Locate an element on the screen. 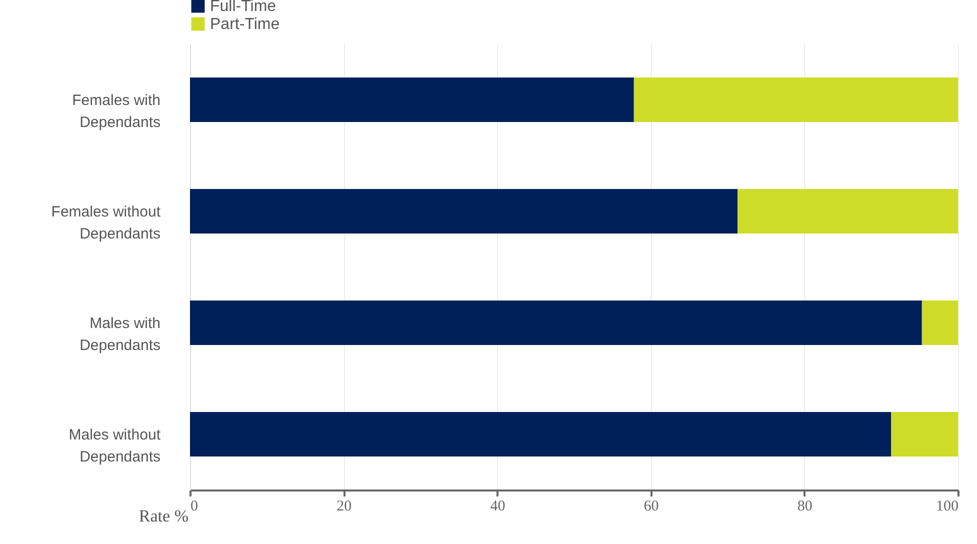  x-axis-title: Rate % is located at coordinates (163, 516).